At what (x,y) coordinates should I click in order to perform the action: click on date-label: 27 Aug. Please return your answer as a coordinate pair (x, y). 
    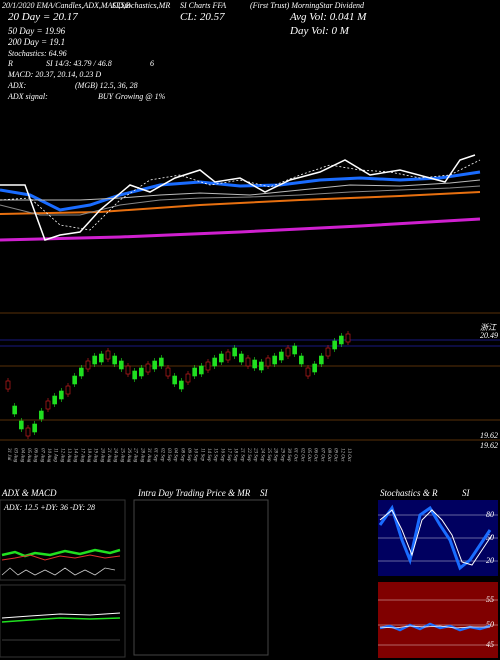
    Looking at the image, I should click on (135, 455).